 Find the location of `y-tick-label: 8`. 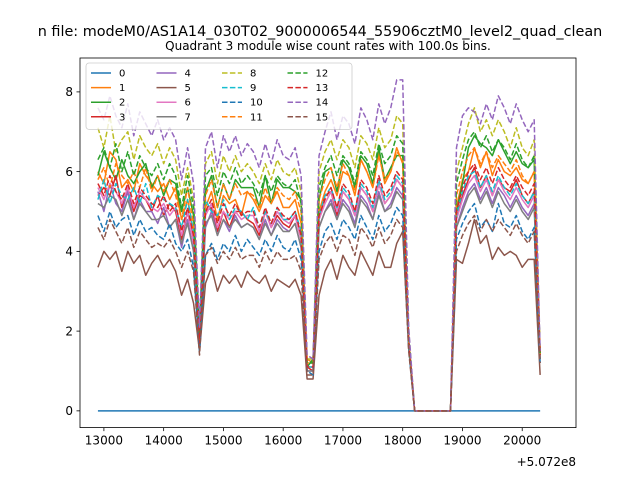

y-tick-label: 8 is located at coordinates (69, 92).